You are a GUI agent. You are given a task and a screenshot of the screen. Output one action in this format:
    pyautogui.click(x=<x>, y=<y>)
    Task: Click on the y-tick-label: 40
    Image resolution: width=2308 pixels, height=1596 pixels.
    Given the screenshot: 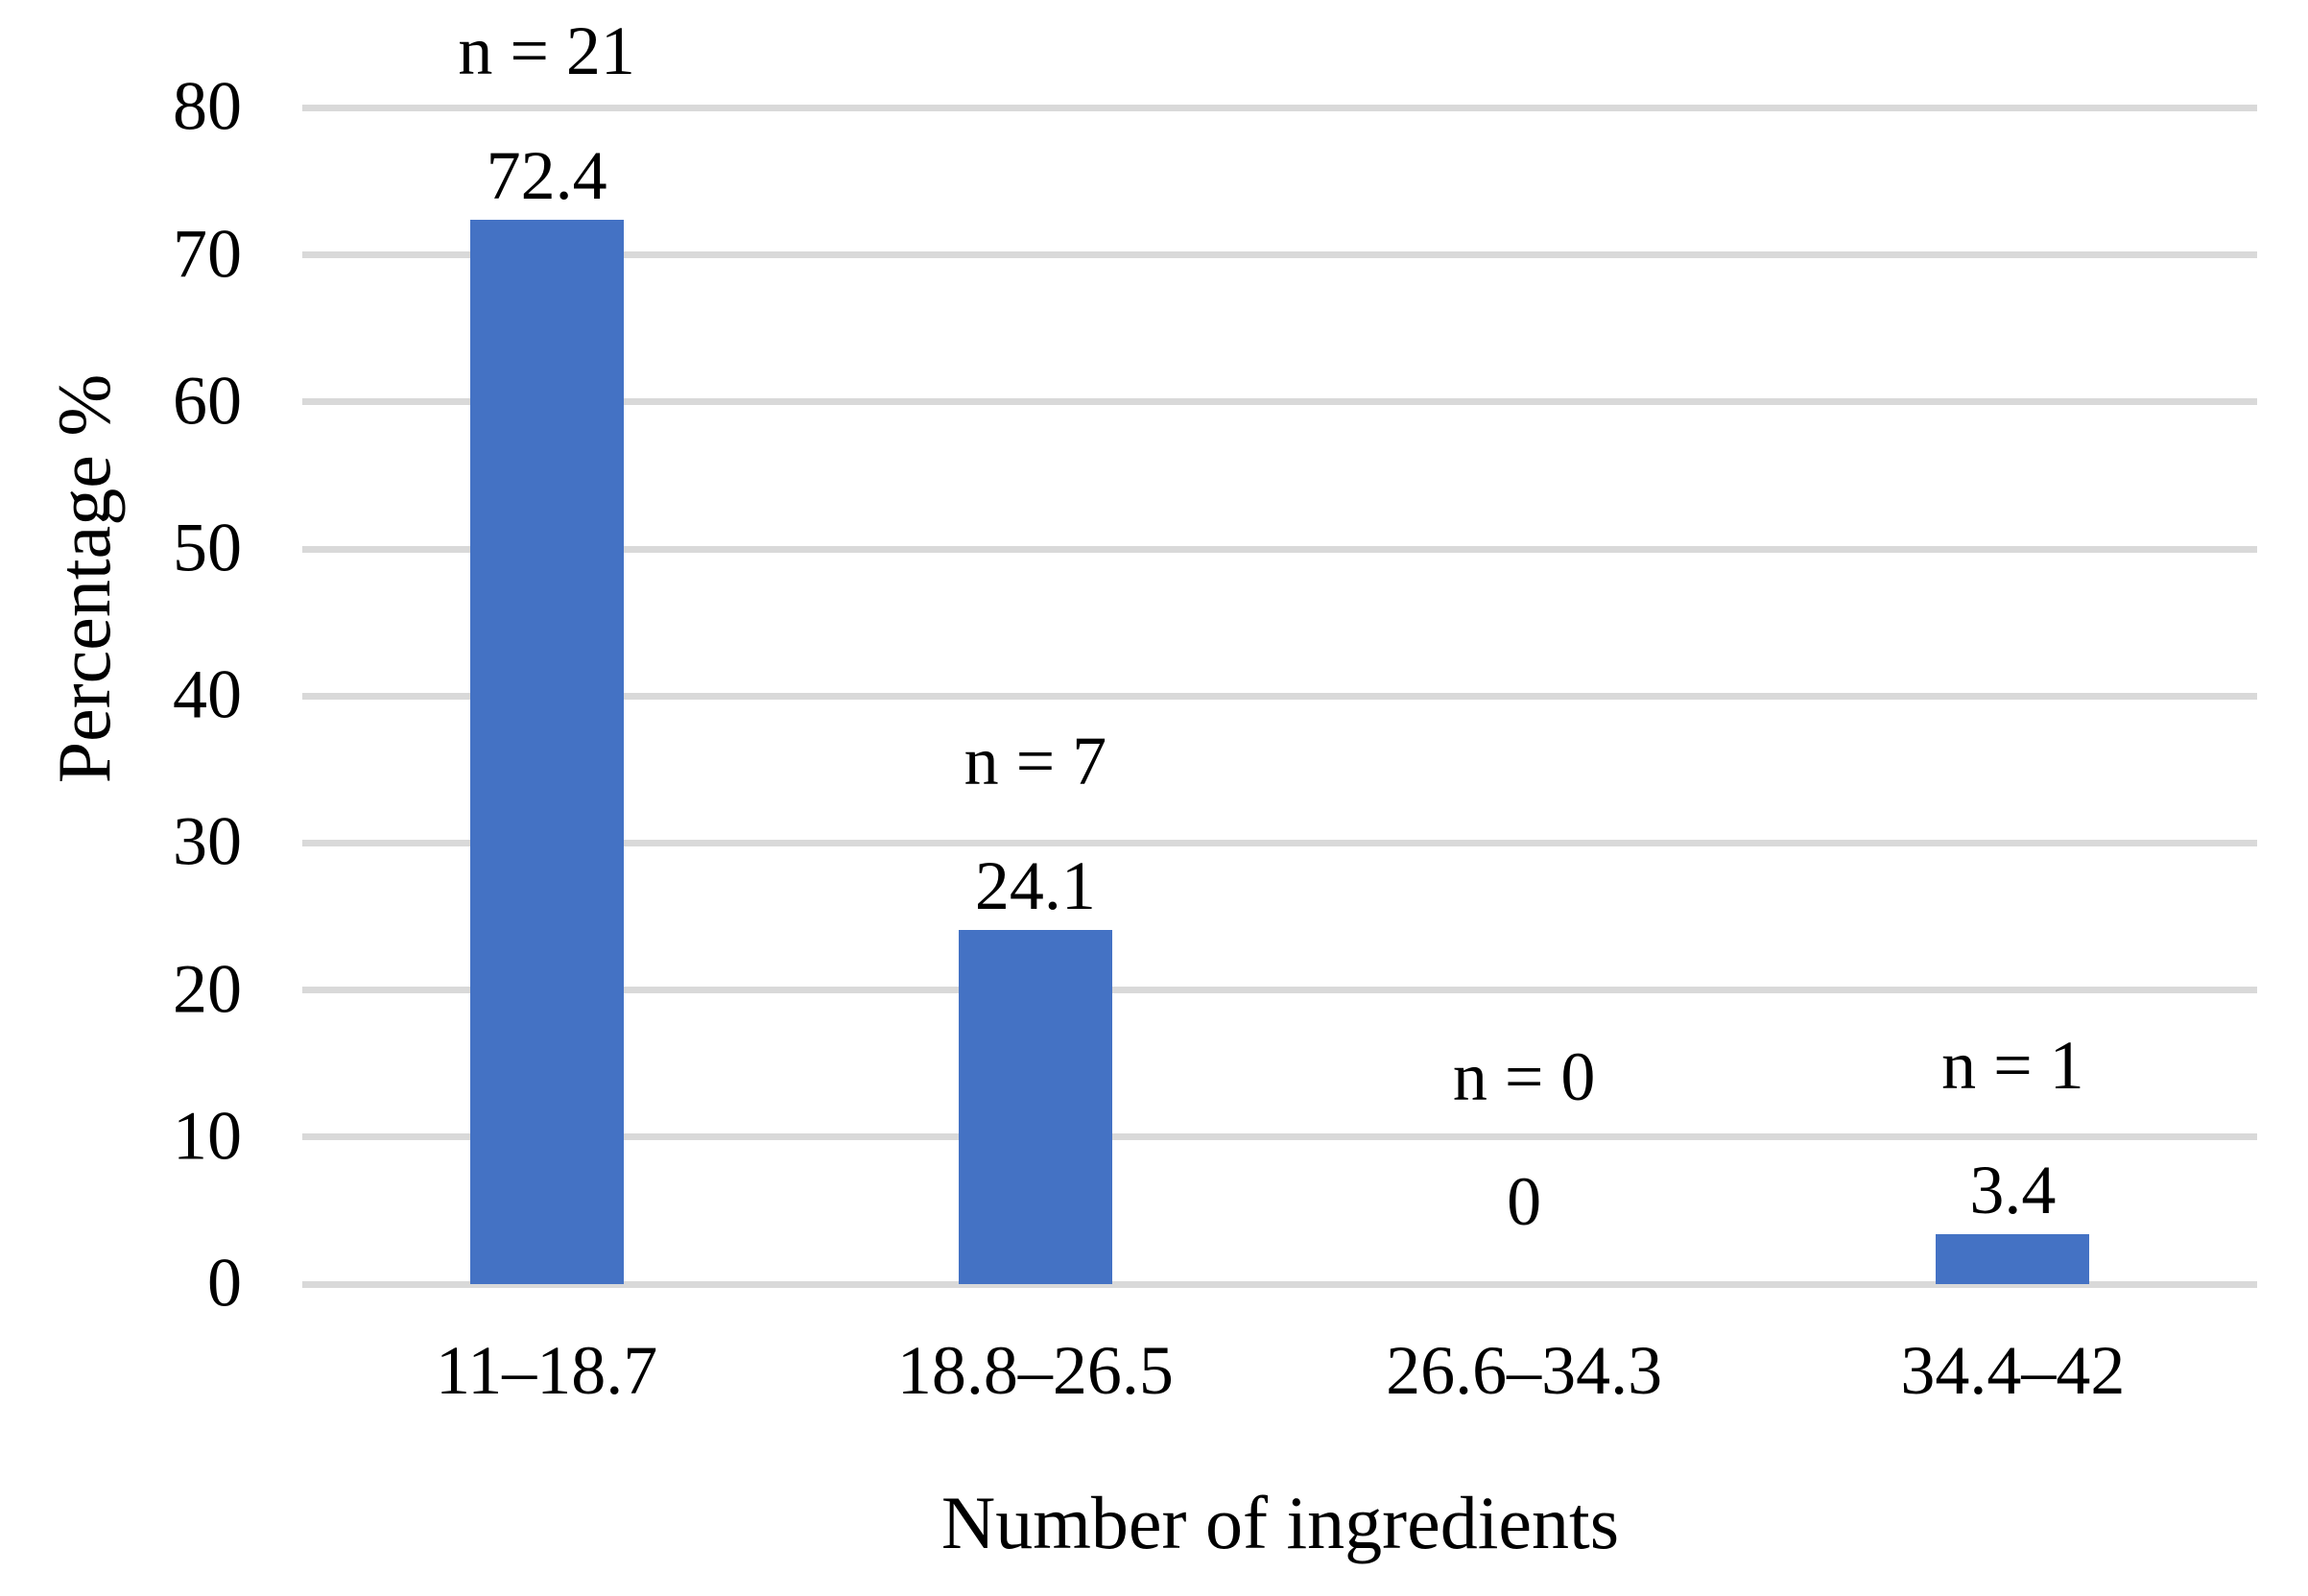 What is the action you would take?
    pyautogui.click(x=207, y=694)
    